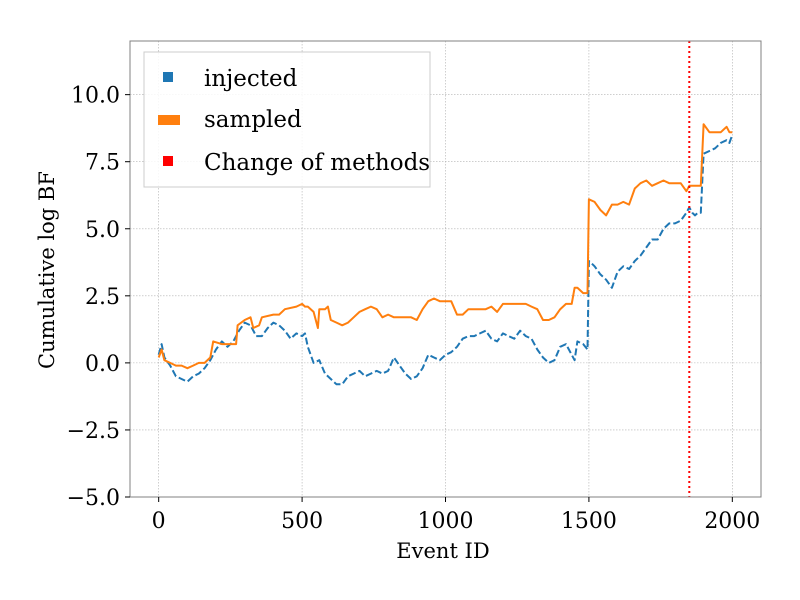 The image size is (800, 600). What do you see at coordinates (102, 297) in the screenshot?
I see `y-tick-label: 2.5` at bounding box center [102, 297].